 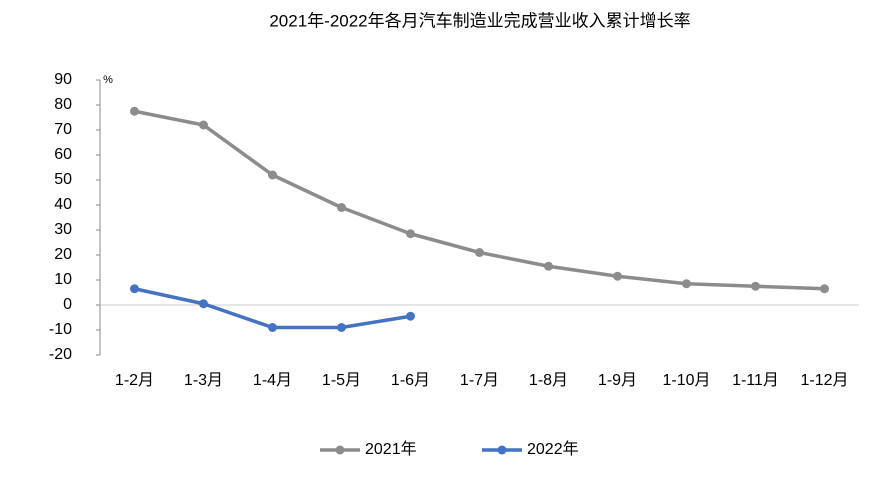 I want to click on series-line, so click(x=272, y=308).